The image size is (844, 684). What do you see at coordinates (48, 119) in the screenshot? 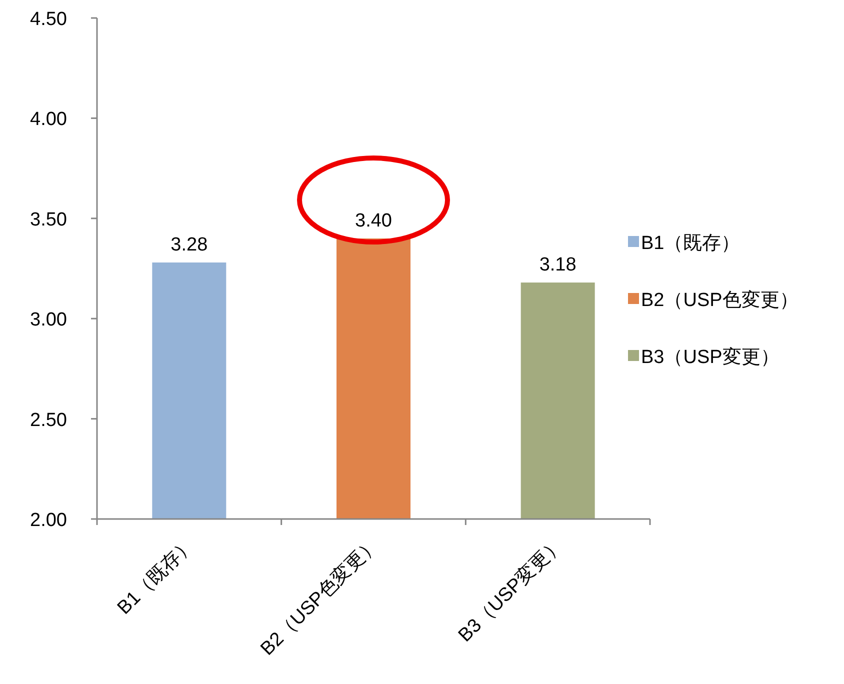
I see `y-tick-label: 4.00` at bounding box center [48, 119].